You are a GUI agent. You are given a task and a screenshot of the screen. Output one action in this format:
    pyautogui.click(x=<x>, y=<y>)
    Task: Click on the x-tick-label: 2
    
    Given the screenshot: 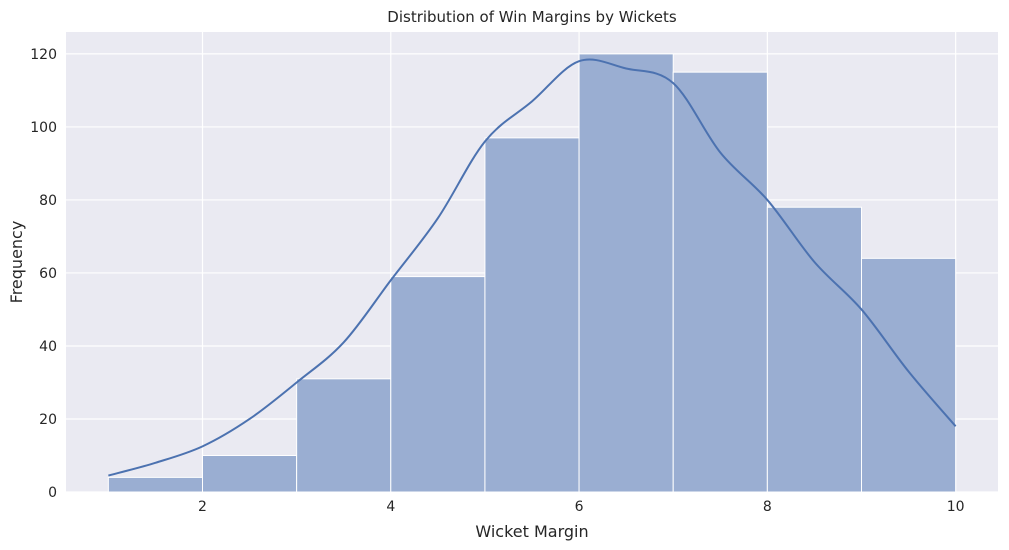 What is the action you would take?
    pyautogui.click(x=202, y=507)
    